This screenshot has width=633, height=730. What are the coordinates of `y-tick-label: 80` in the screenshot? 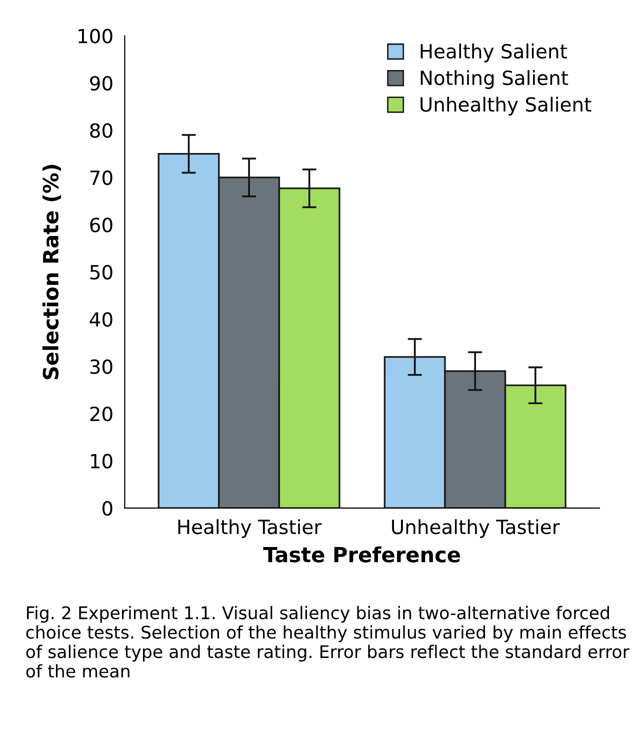 It's located at (101, 130).